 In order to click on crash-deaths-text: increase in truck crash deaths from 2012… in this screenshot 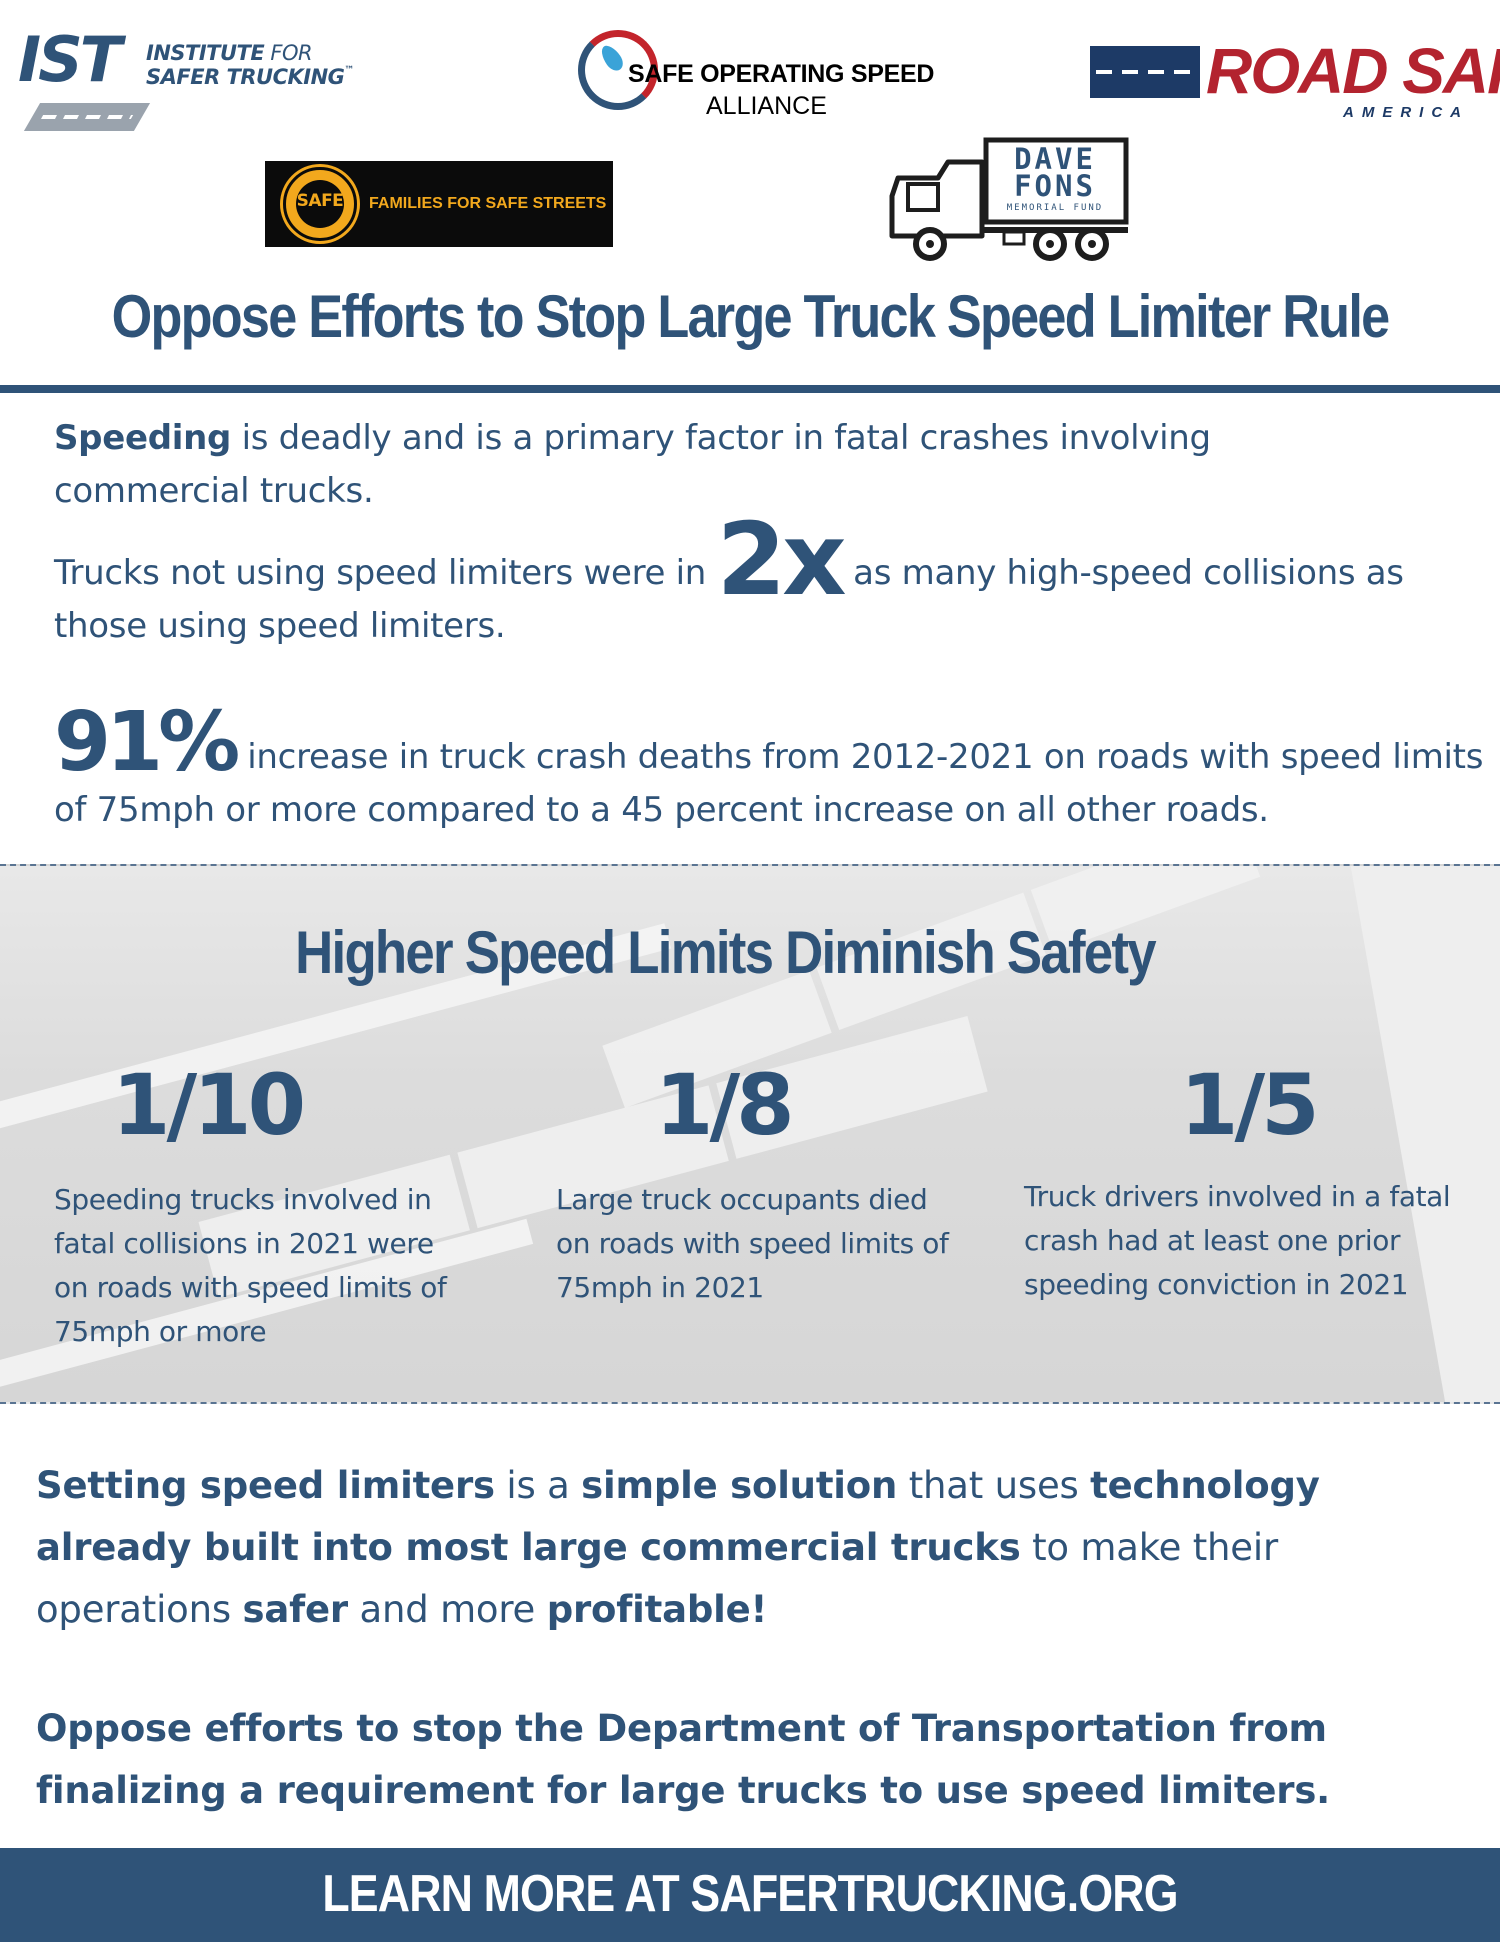, I will do `click(769, 783)`.